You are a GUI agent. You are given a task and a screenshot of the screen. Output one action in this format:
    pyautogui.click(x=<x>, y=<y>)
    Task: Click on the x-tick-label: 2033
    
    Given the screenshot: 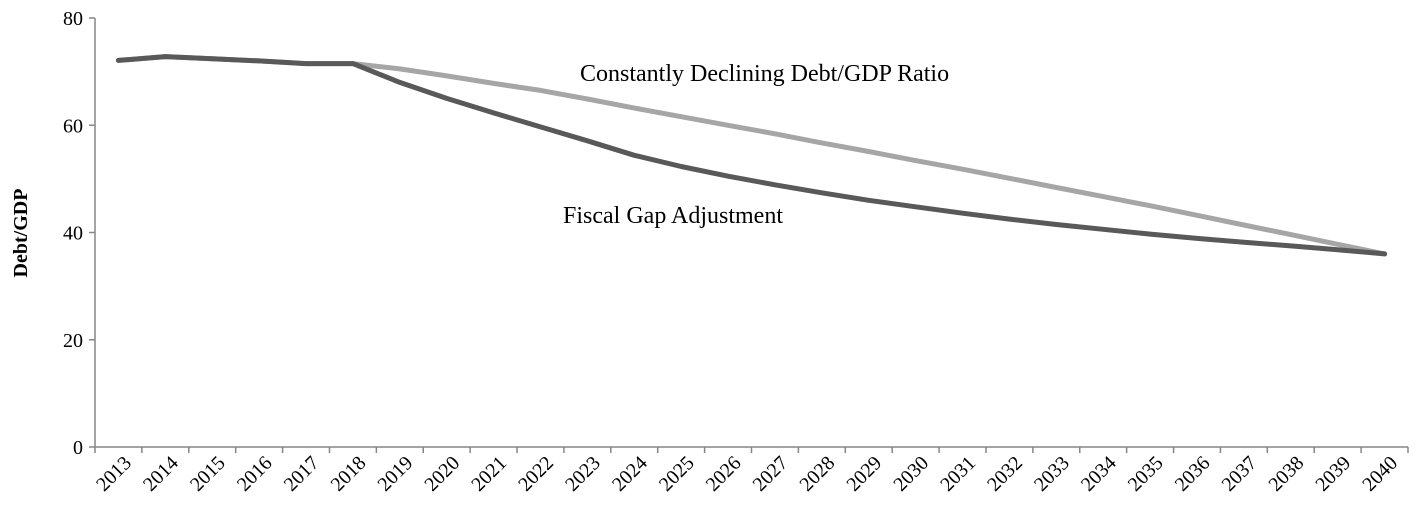 What is the action you would take?
    pyautogui.click(x=1052, y=474)
    